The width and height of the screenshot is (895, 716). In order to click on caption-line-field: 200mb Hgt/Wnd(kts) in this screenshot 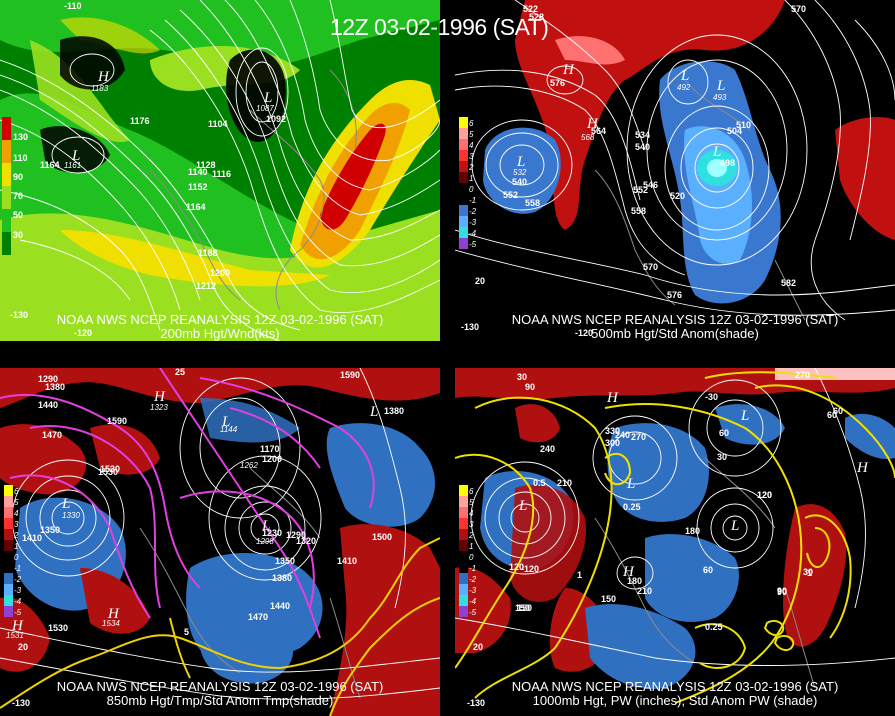, I will do `click(220, 333)`.